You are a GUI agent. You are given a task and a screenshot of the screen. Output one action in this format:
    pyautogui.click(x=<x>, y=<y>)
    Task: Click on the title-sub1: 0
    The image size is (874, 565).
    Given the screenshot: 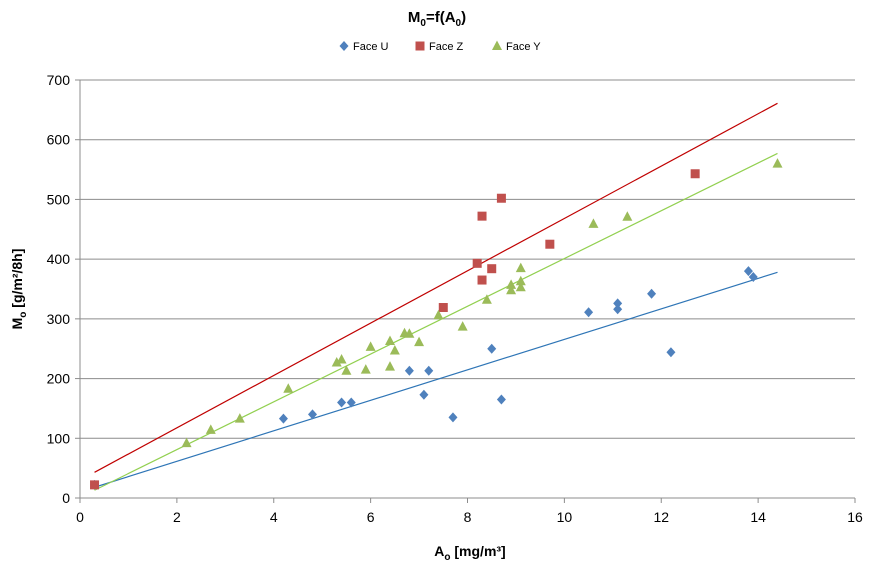 What is the action you would take?
    pyautogui.click(x=423, y=23)
    